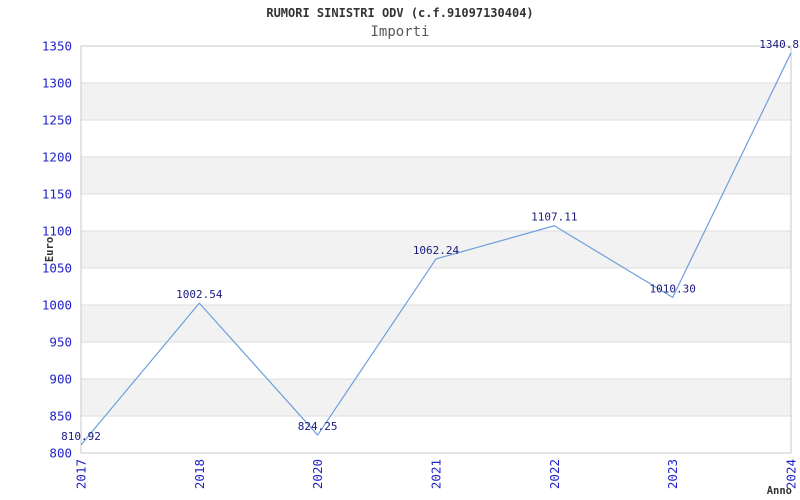  What do you see at coordinates (779, 44) in the screenshot?
I see `data-point-label: 1340.8` at bounding box center [779, 44].